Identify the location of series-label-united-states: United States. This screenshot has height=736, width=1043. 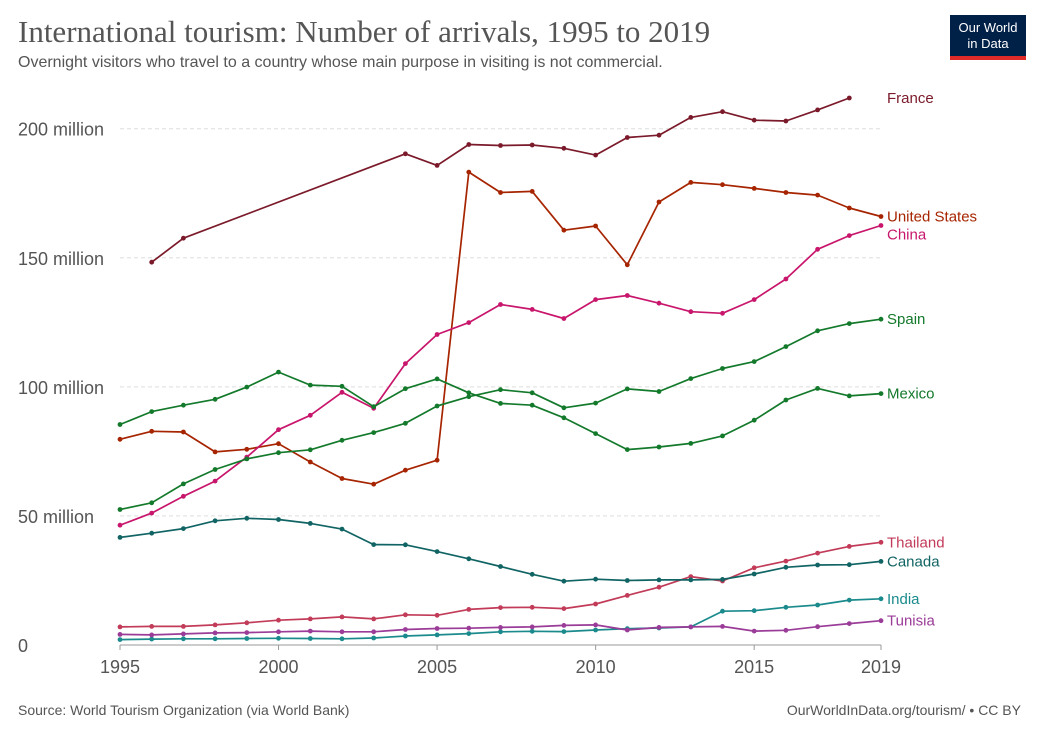
(932, 217).